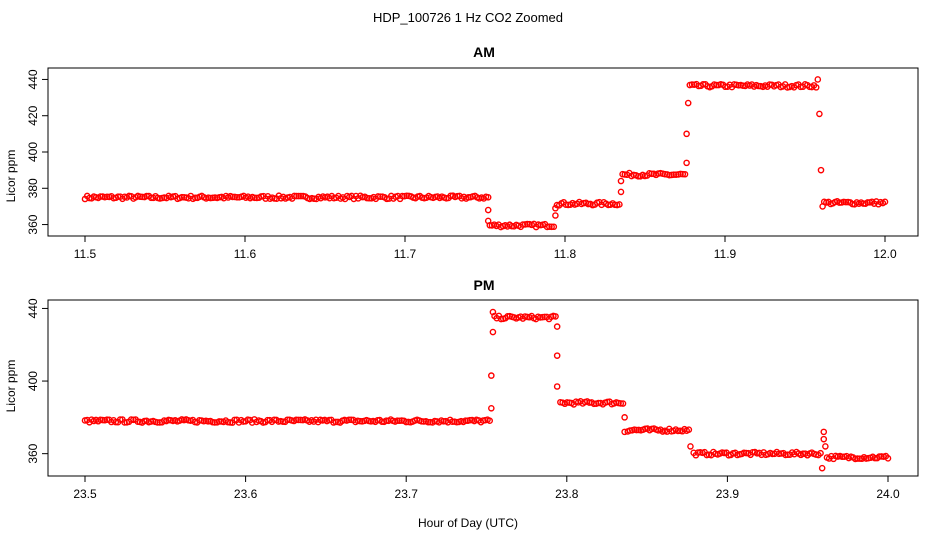 This screenshot has height=540, width=936. I want to click on am-x-tick-label: 11.9, so click(725, 254).